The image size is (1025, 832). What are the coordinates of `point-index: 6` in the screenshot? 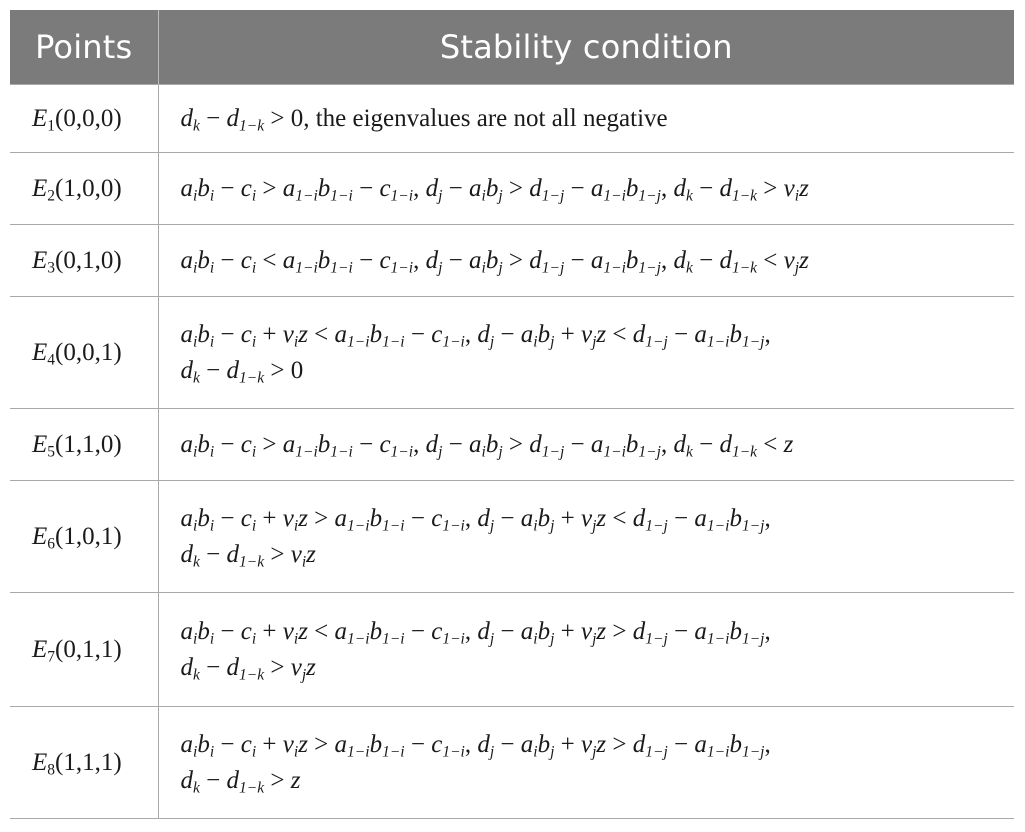 It's located at (51, 543).